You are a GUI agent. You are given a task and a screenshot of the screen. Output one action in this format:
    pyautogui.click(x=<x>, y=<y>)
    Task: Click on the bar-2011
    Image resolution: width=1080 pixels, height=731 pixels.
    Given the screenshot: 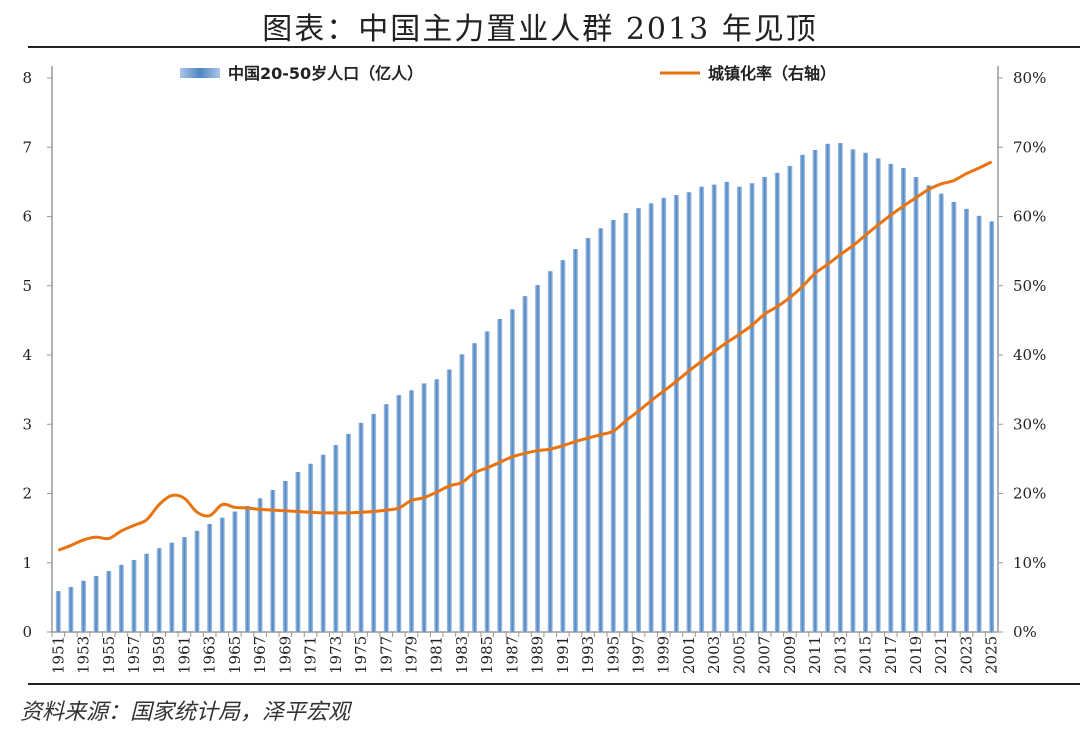 What is the action you would take?
    pyautogui.click(x=815, y=391)
    